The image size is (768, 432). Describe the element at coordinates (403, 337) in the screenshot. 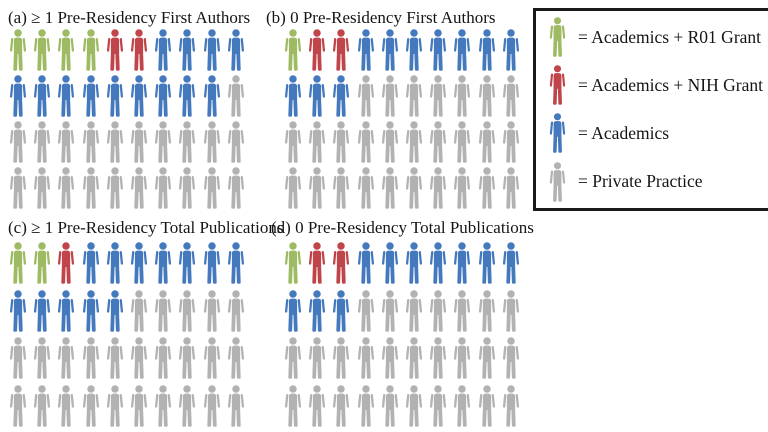

I see `panel-d-grid` at that location.